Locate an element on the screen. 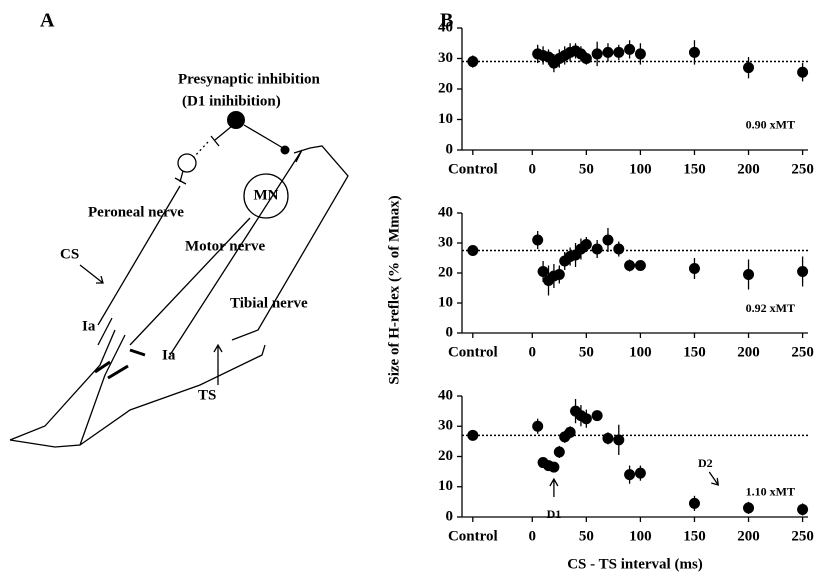 This screenshot has width=821, height=577. diagram-label: Motor nerve is located at coordinates (225, 246).